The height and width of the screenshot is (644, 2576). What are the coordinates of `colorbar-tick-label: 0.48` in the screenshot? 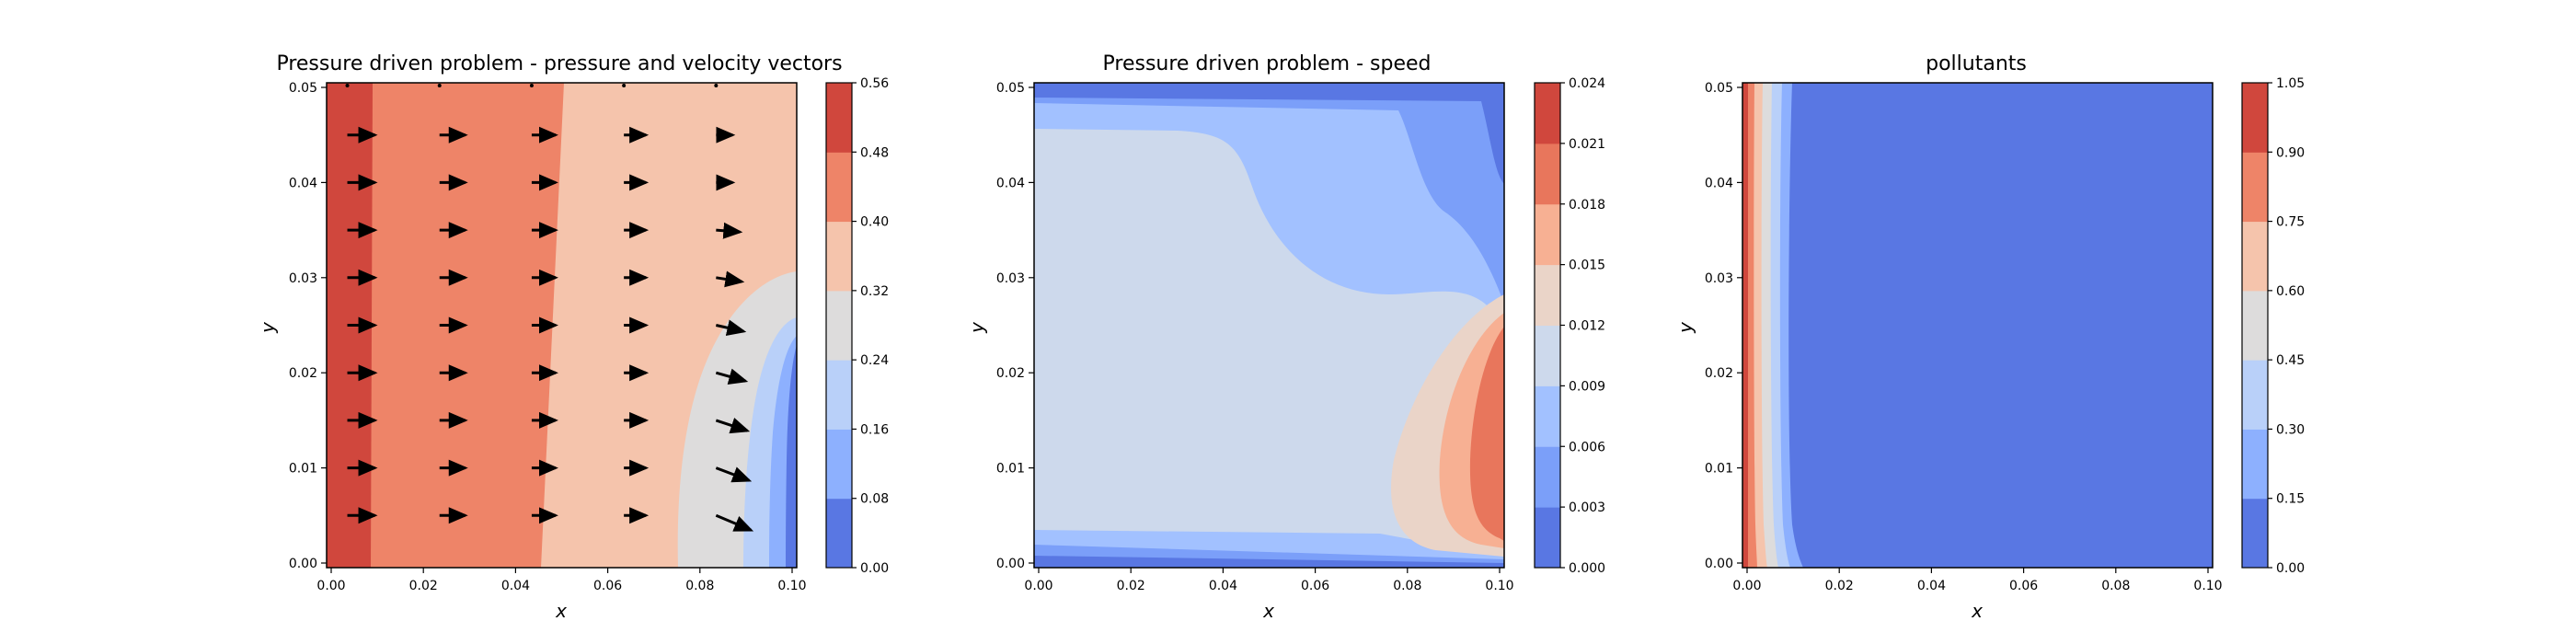 It's located at (874, 152).